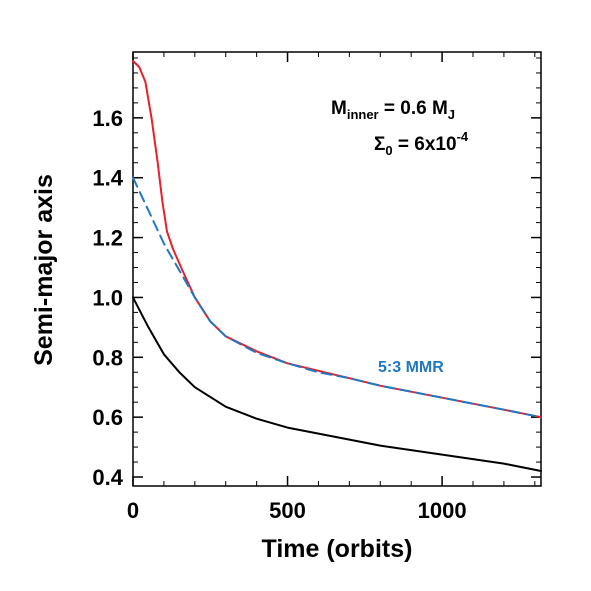  I want to click on y-tick-label: 1.6, so click(107, 118).